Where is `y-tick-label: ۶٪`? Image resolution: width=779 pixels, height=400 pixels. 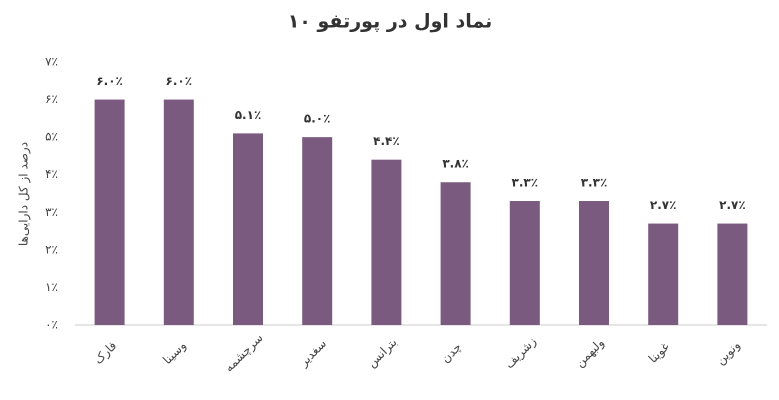 y-tick-label: ۶٪ is located at coordinates (51, 99).